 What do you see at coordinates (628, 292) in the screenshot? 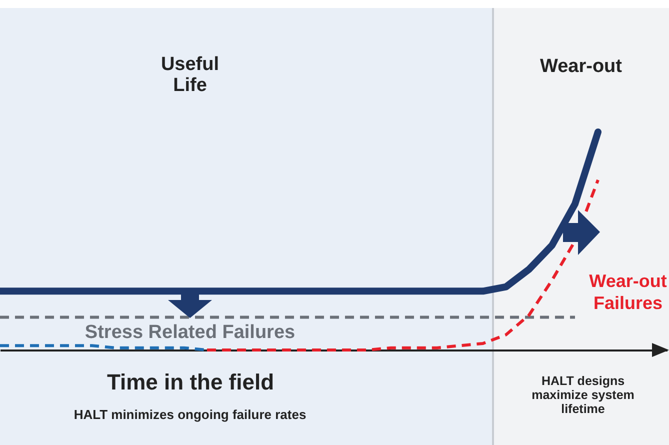
I see `series-label: Wear-out Failures` at bounding box center [628, 292].